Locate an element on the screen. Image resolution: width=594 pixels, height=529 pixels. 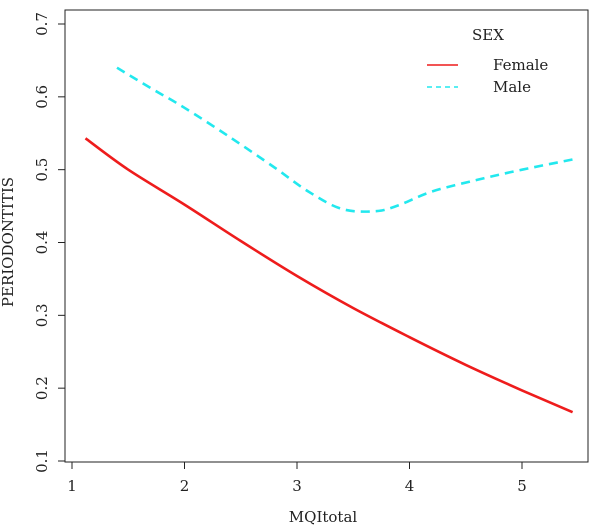
x-tick-label: 2 is located at coordinates (185, 486).